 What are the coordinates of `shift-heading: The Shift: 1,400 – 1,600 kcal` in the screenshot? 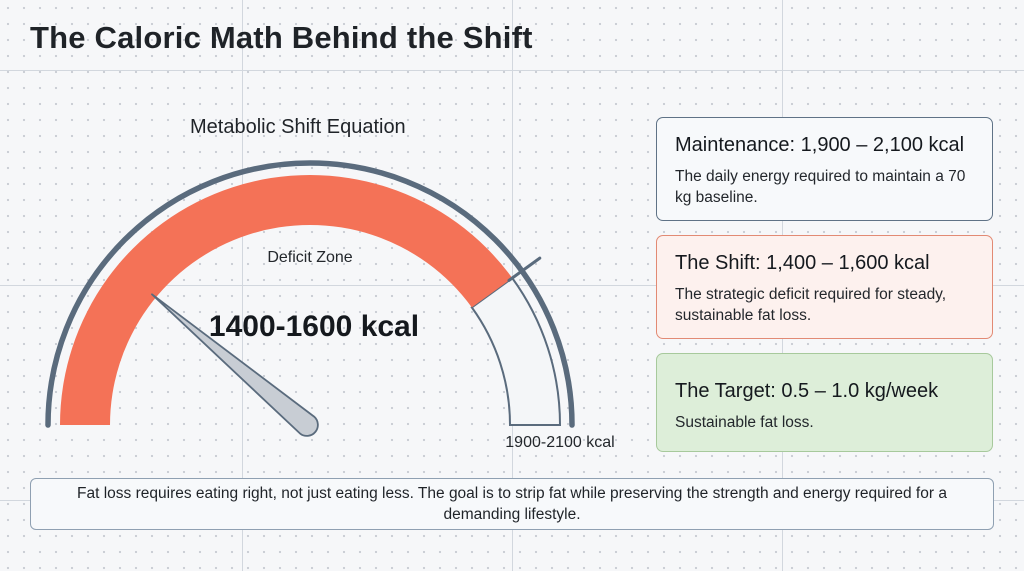 It's located at (802, 263).